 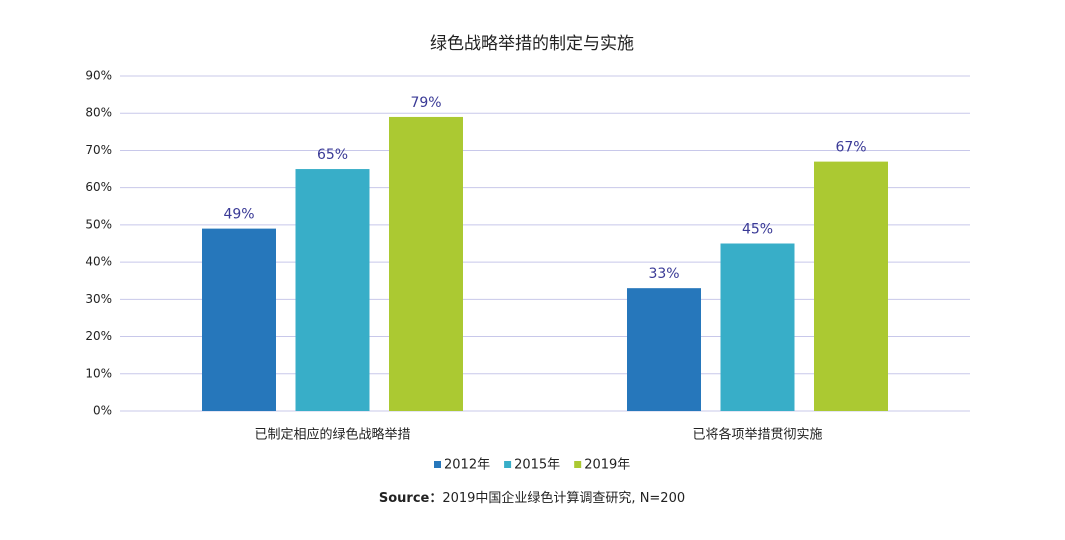 I want to click on y-tick-label: 70%, so click(x=98, y=150).